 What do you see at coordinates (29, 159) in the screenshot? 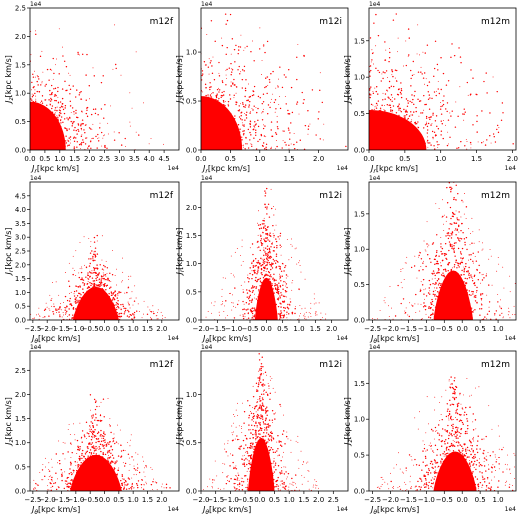
I see `x-tick-label: 0.0` at bounding box center [29, 159].